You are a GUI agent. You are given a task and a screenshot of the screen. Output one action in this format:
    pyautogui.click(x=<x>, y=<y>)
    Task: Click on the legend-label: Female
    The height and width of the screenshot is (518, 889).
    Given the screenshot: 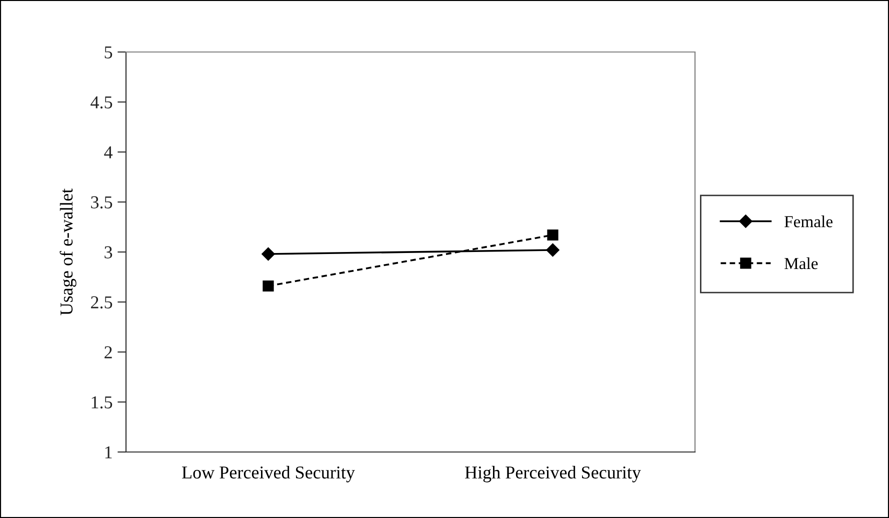 What is the action you would take?
    pyautogui.click(x=808, y=222)
    